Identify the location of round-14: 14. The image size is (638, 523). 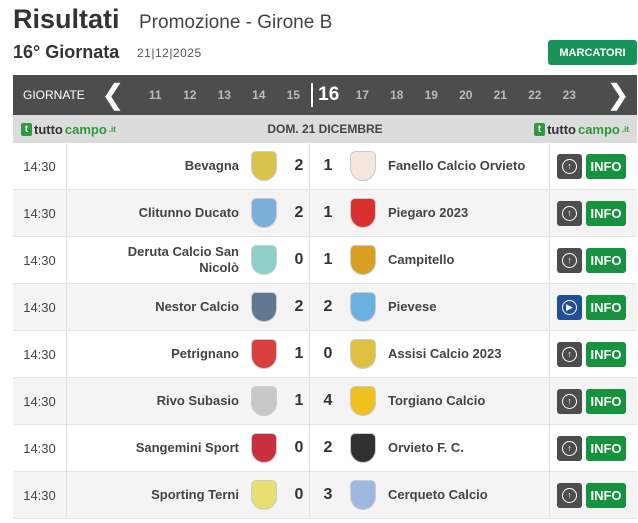
(259, 95).